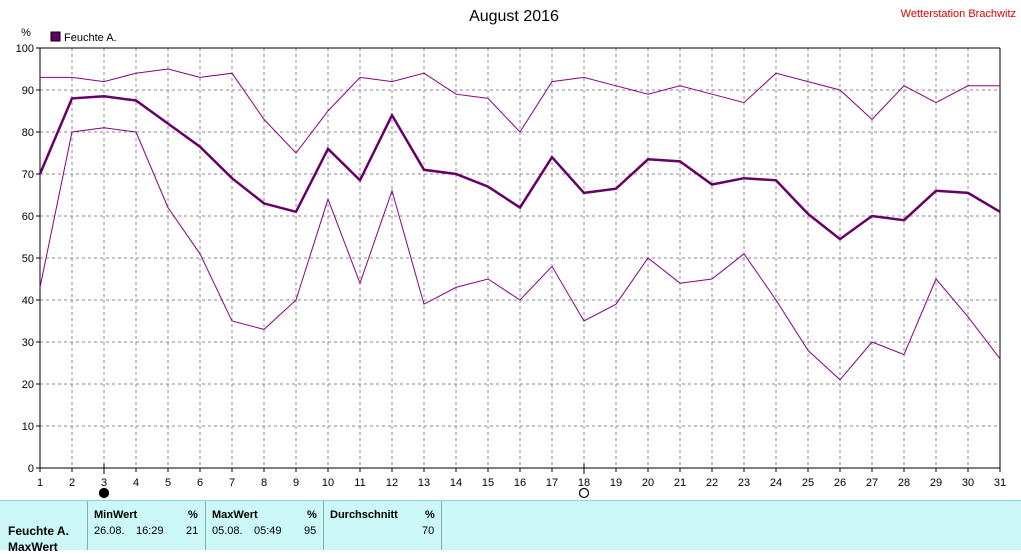 This screenshot has height=554, width=1021. I want to click on y-tick-label: 20, so click(28, 385).